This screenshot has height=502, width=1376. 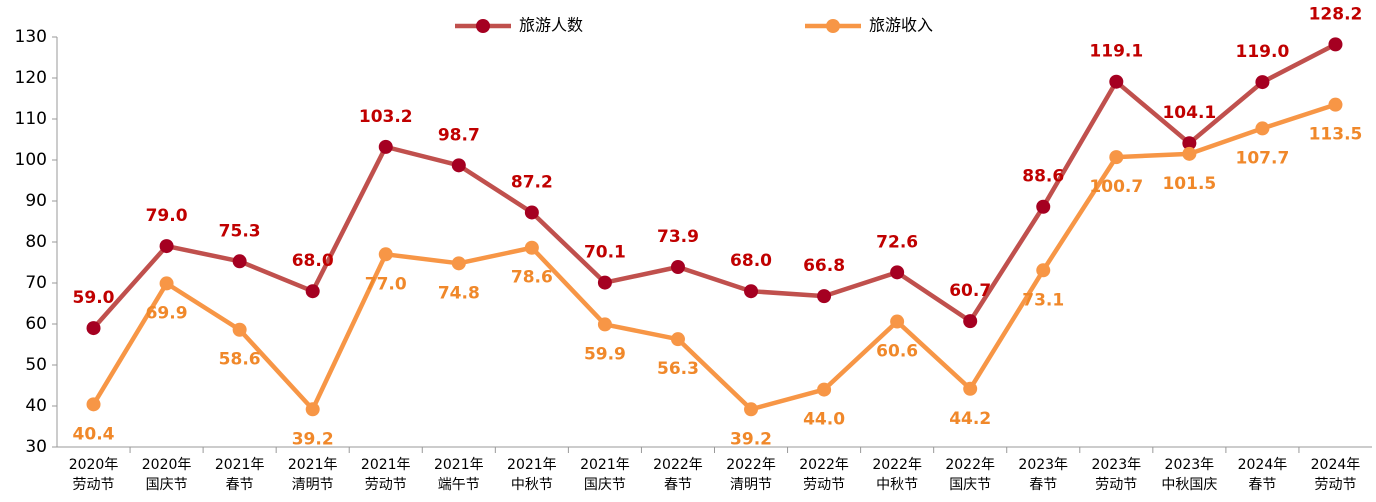 What do you see at coordinates (94, 434) in the screenshot?
I see `data-label: 40.4` at bounding box center [94, 434].